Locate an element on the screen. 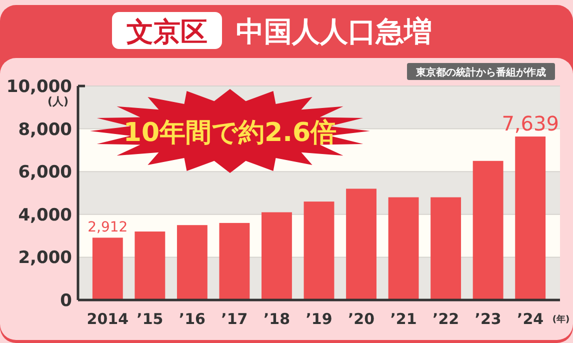 The height and width of the screenshot is (343, 573). chart-title: 文京区 is located at coordinates (167, 32).